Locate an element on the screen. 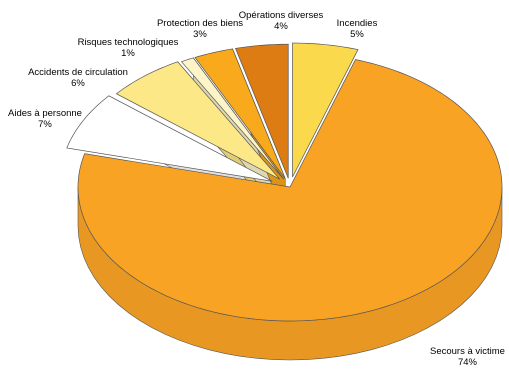 The width and height of the screenshot is (509, 381). slice-risques-technologiques is located at coordinates (232, 118).